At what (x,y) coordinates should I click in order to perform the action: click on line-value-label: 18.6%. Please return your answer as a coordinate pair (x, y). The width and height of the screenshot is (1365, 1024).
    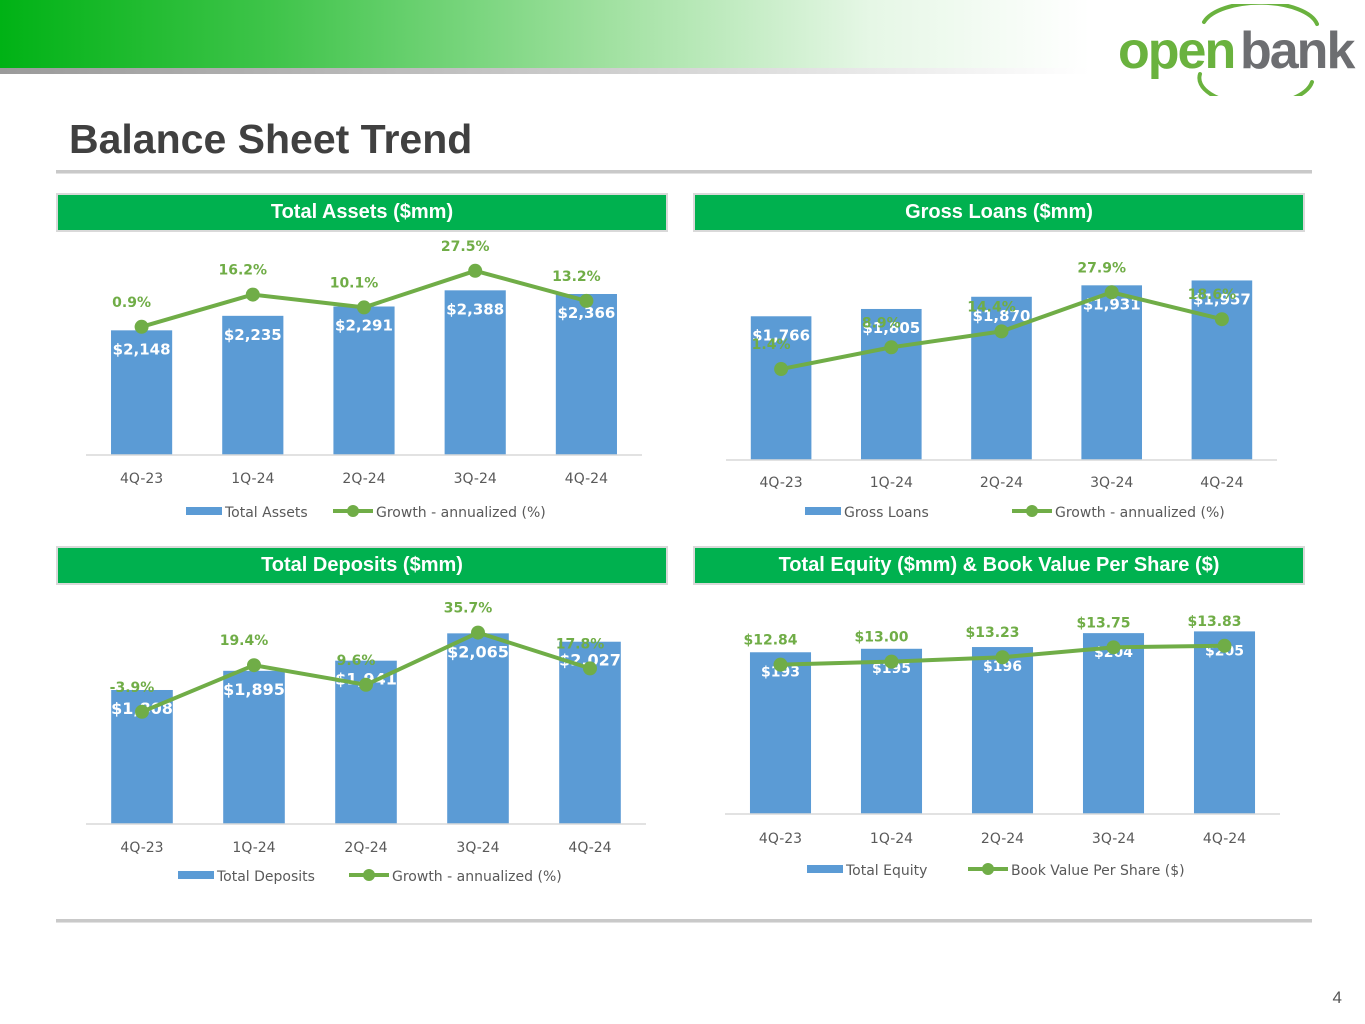
    Looking at the image, I should click on (1212, 295).